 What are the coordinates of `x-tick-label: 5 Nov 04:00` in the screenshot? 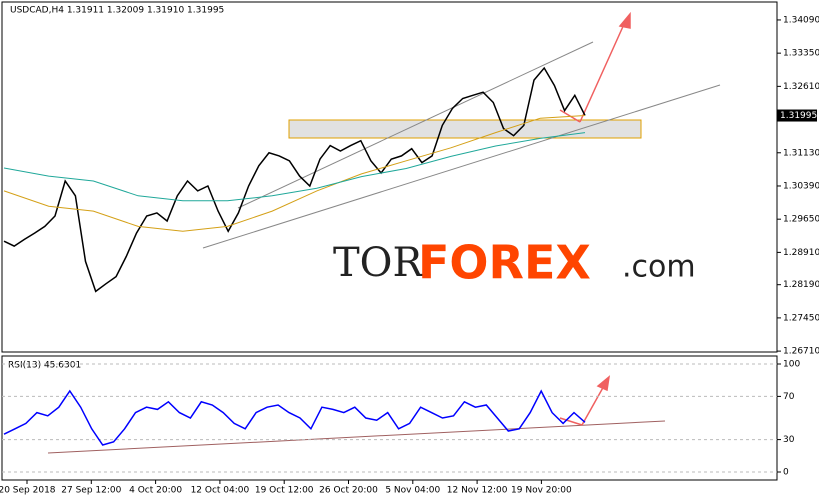 It's located at (412, 491).